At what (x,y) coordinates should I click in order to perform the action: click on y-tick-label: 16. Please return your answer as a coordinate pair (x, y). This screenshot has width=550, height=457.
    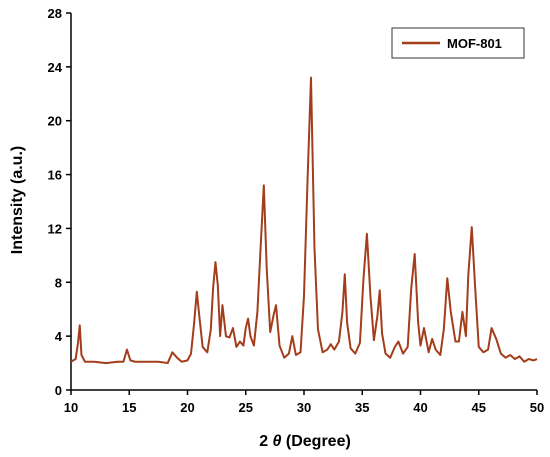
    Looking at the image, I should click on (55, 175).